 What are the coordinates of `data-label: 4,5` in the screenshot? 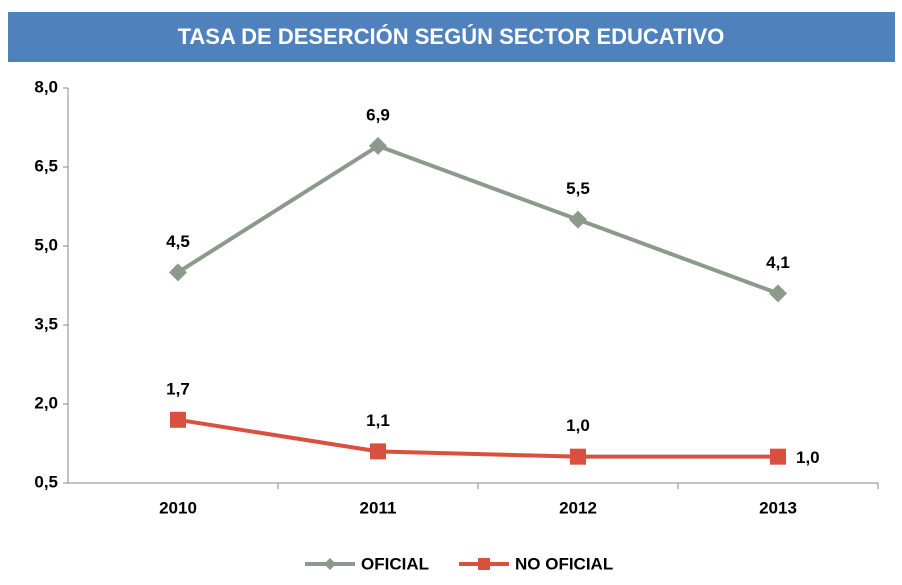 It's located at (178, 241).